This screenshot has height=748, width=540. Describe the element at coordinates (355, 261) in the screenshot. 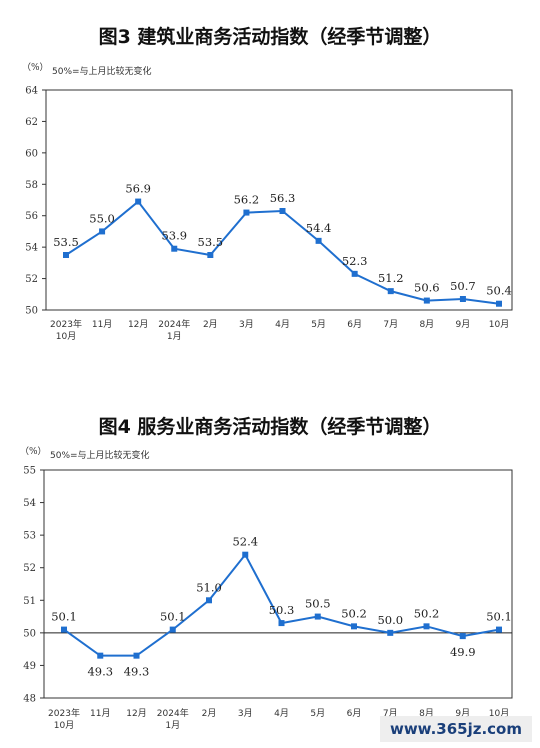

I see `data-label: 52.3` at that location.